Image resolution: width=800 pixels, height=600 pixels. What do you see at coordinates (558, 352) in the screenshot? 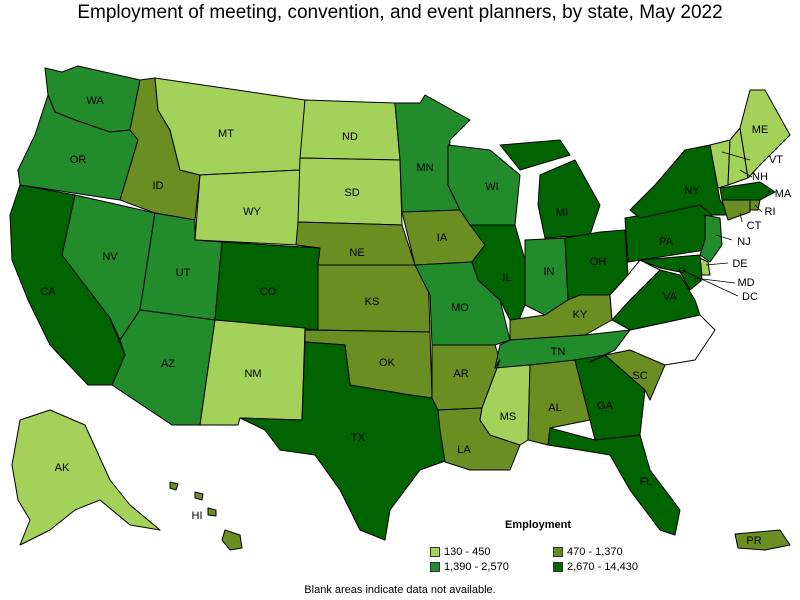
I see `state-label-tn: TN` at bounding box center [558, 352].